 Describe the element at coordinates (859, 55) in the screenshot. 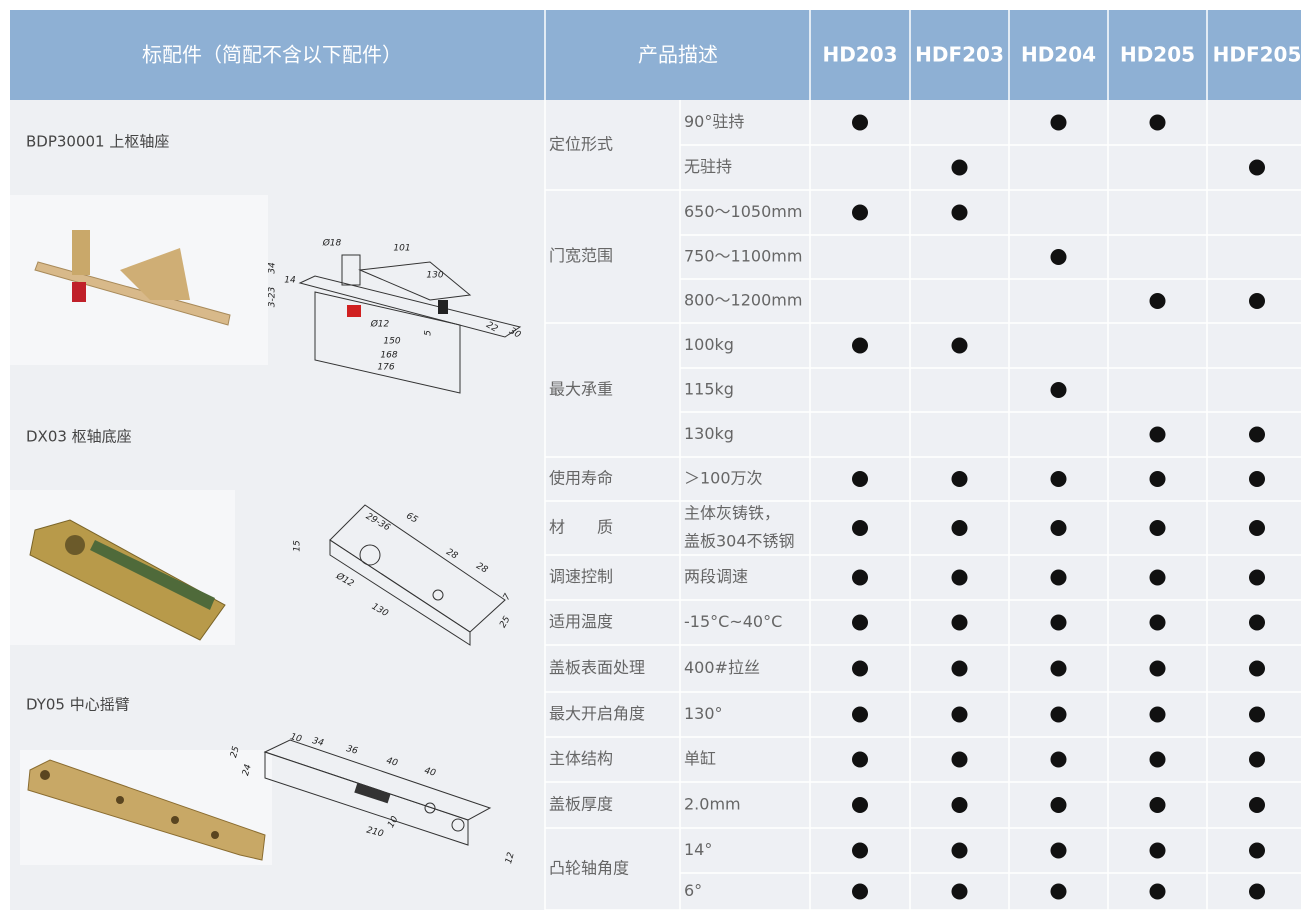

I see `model-header: HD203` at that location.